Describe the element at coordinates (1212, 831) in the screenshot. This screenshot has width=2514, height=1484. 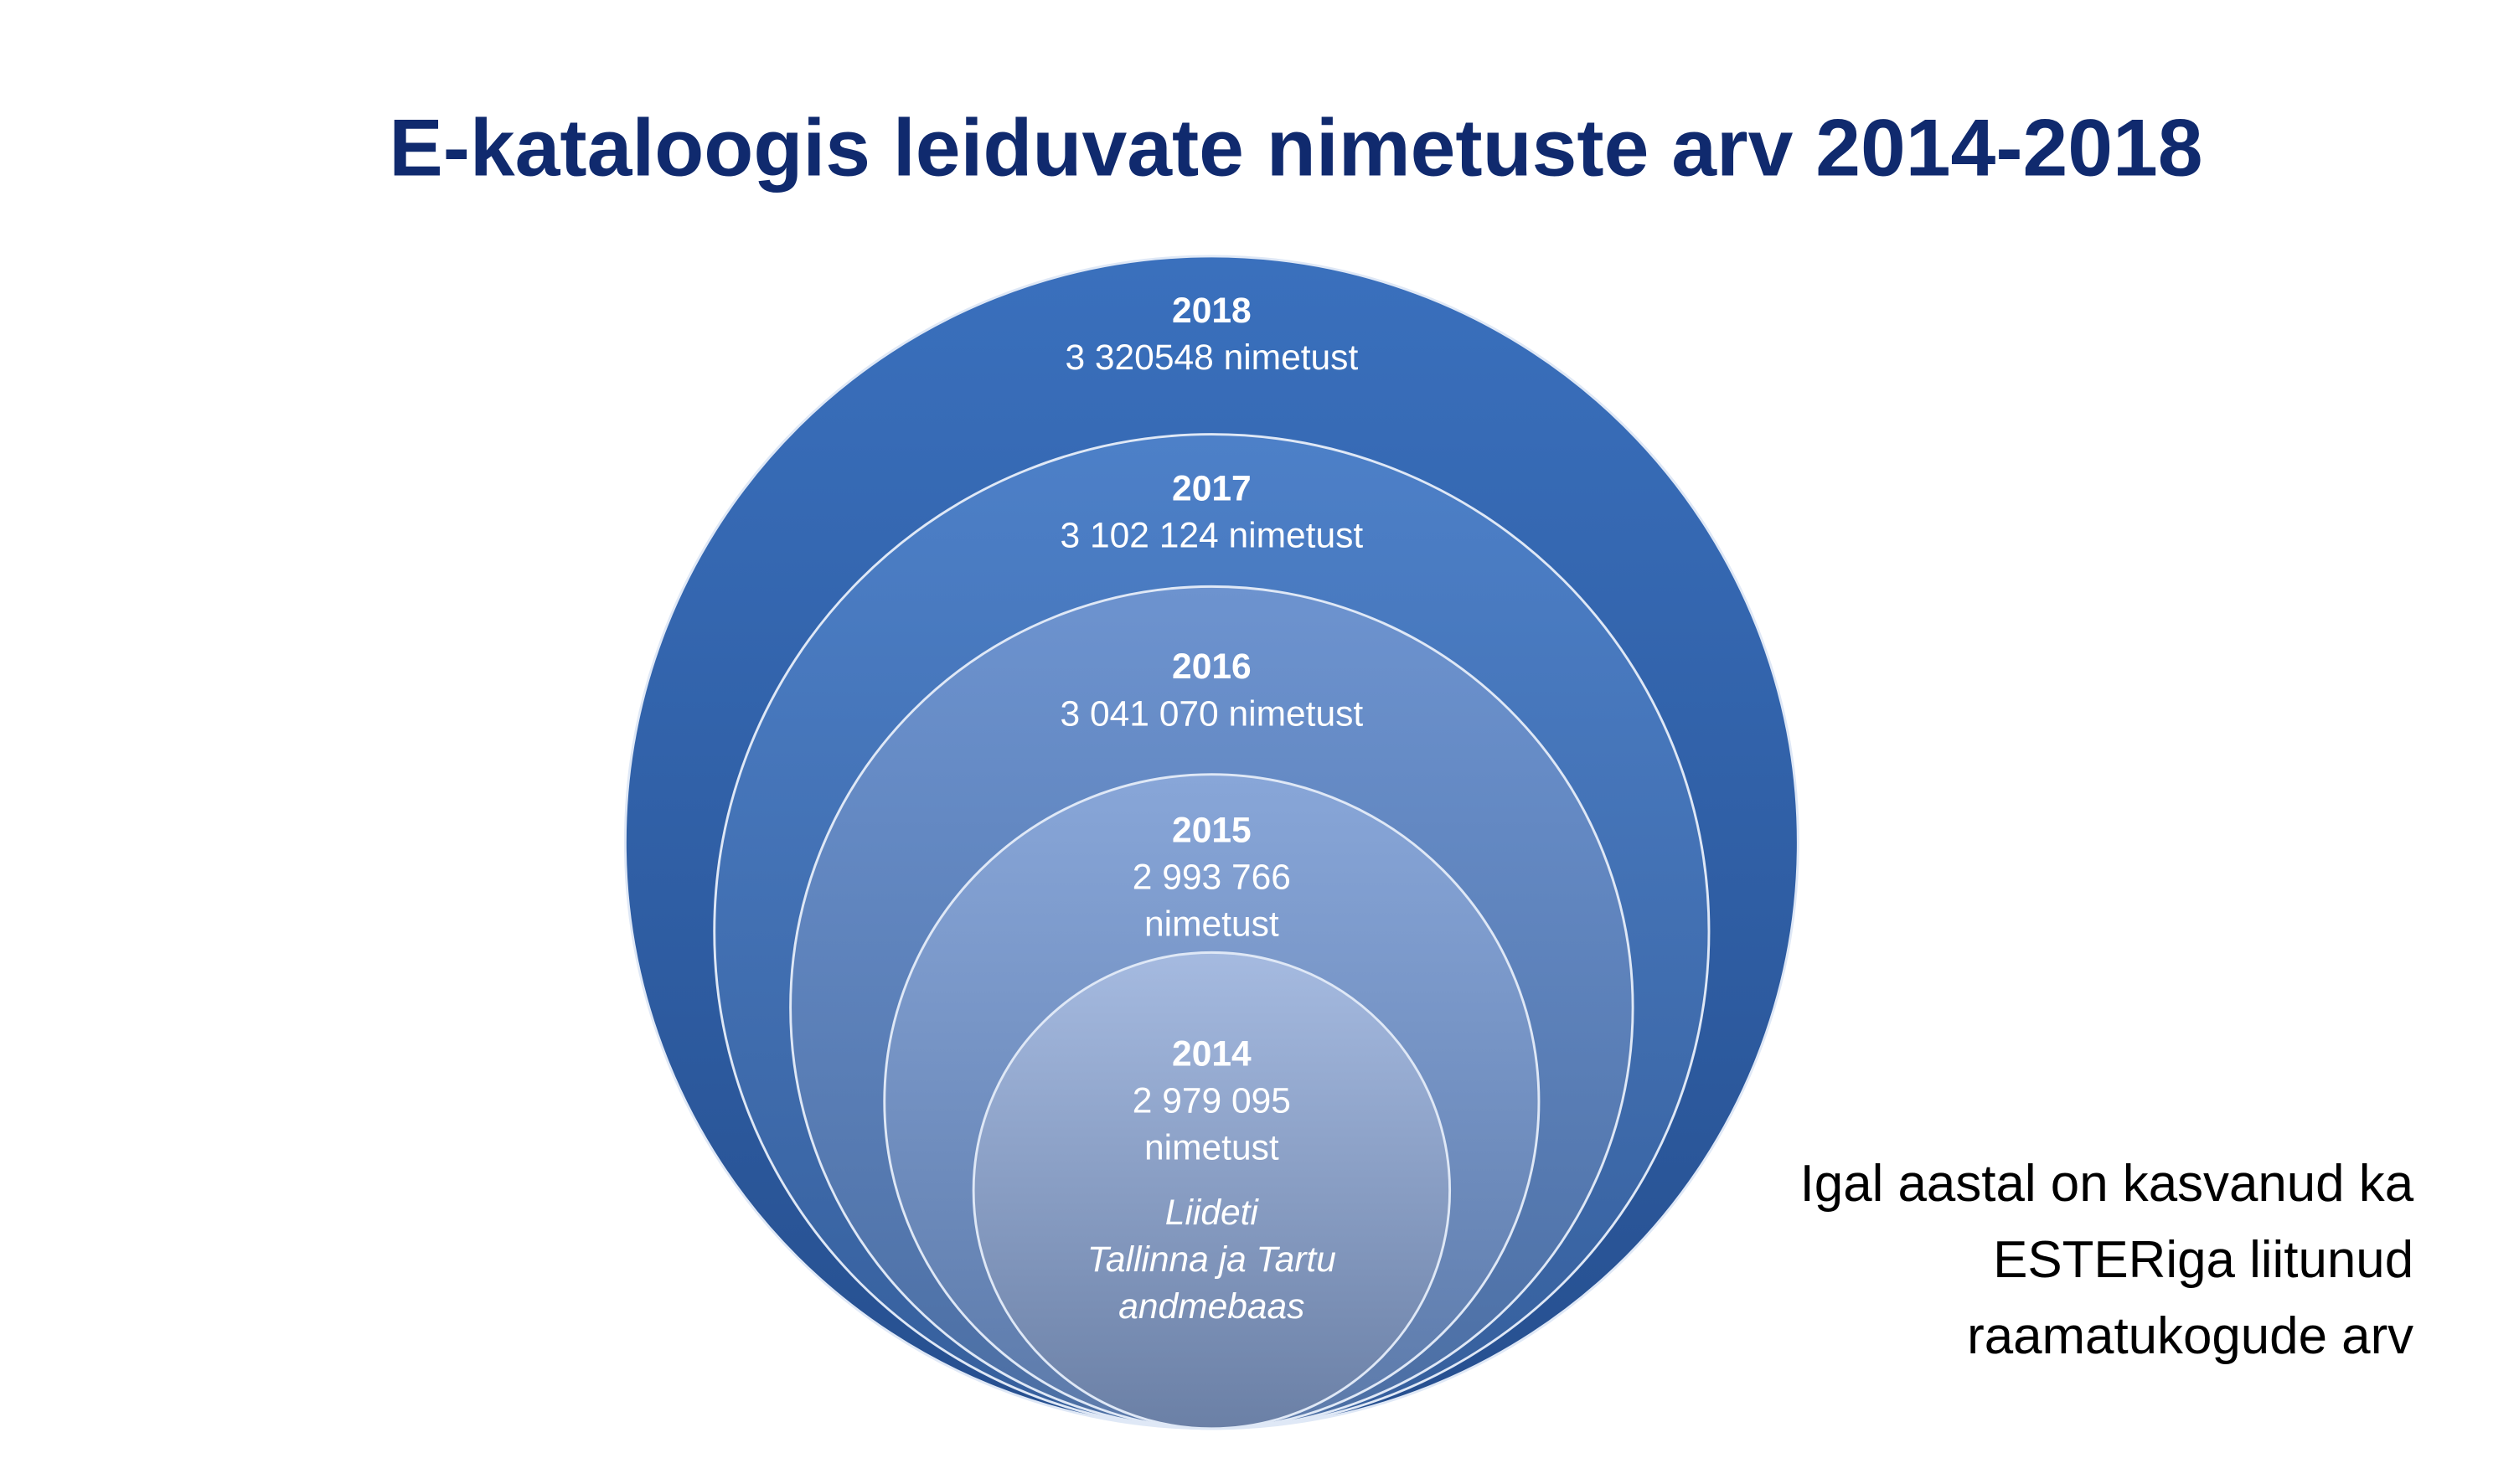
I see `year-label: 2015` at that location.